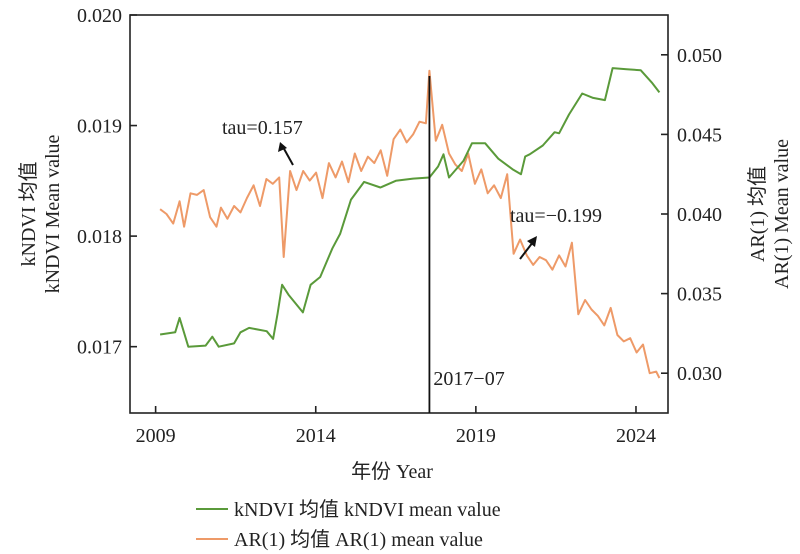 Image resolution: width=800 pixels, height=554 pixels. What do you see at coordinates (288, 156) in the screenshot?
I see `annotation-arrow-positive` at bounding box center [288, 156].